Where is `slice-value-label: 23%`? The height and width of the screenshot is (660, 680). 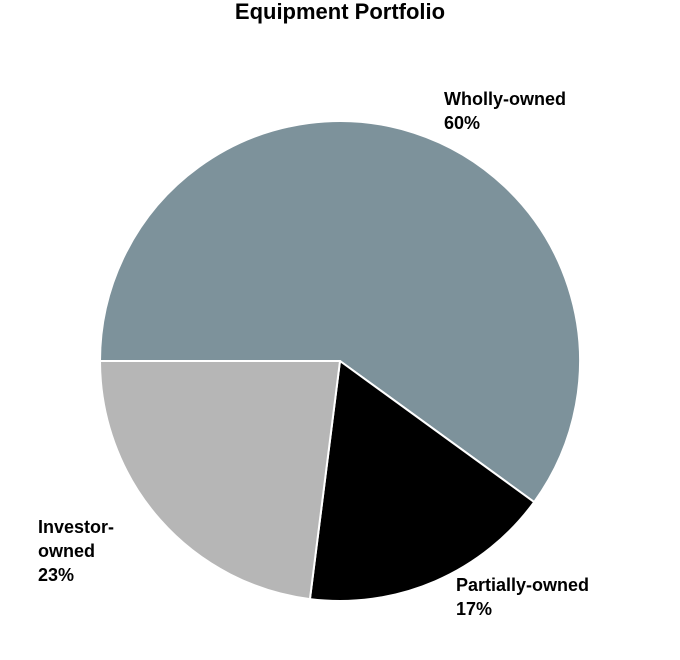
slice-value-label: 23% is located at coordinates (56, 575).